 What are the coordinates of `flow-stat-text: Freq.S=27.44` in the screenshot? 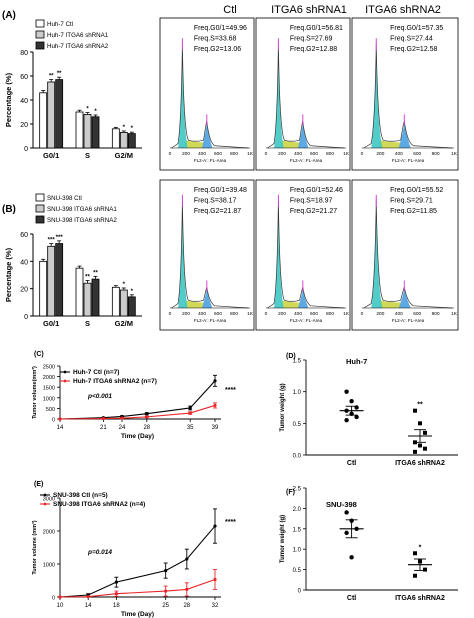 It's located at (411, 39).